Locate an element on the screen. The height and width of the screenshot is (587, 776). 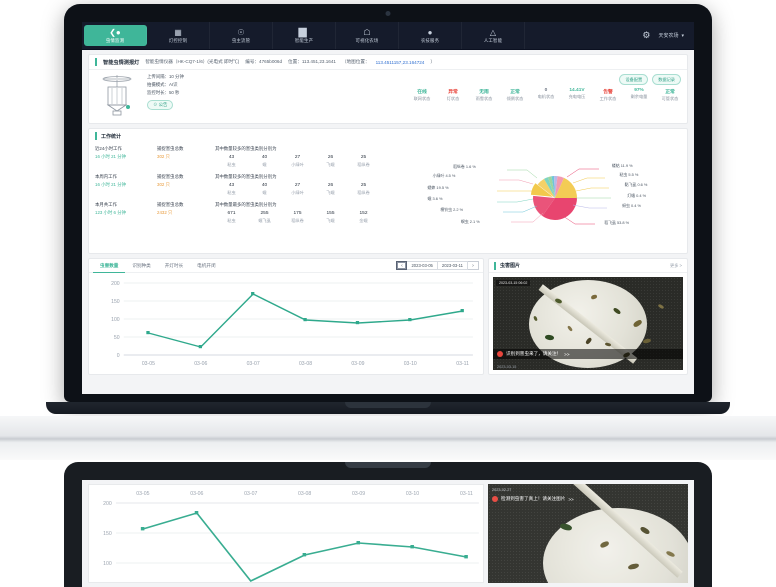
pest-count: 40 is located at coordinates (264, 157).